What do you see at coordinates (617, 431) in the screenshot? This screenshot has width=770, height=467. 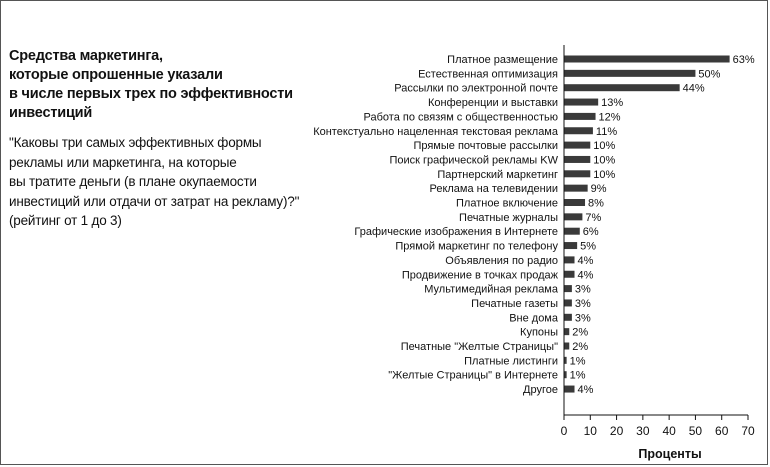 I see `x-tick-label: 20` at bounding box center [617, 431].